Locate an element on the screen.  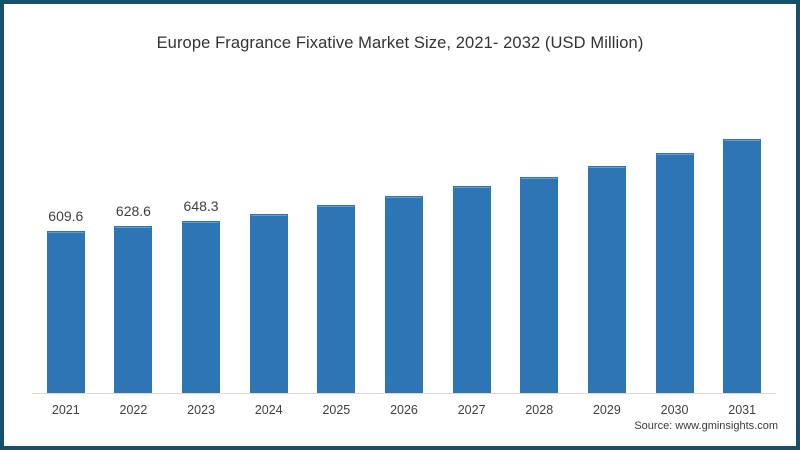
bar-2028 is located at coordinates (539, 285).